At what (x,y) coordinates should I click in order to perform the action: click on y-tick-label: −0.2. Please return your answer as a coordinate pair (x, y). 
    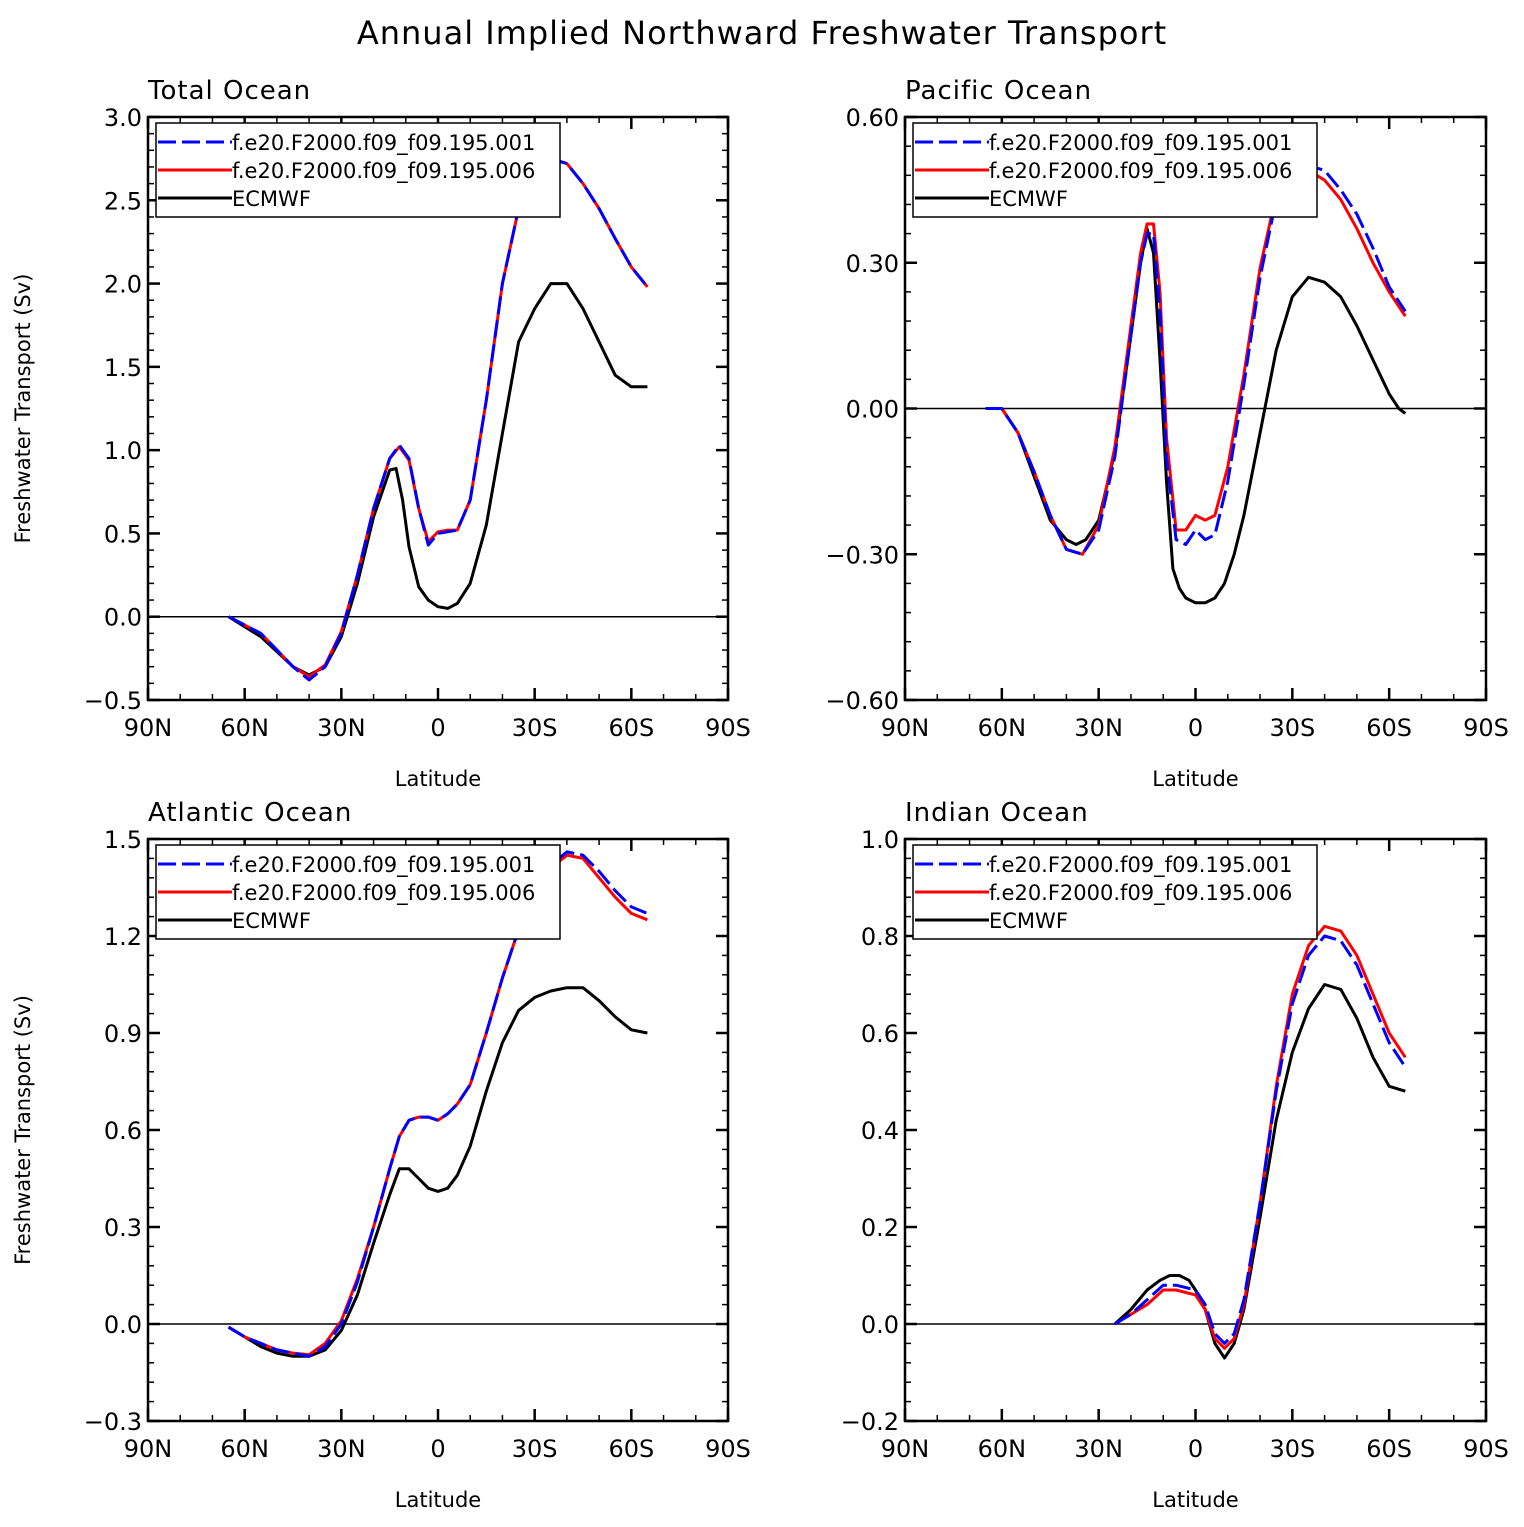
    Looking at the image, I should click on (870, 1422).